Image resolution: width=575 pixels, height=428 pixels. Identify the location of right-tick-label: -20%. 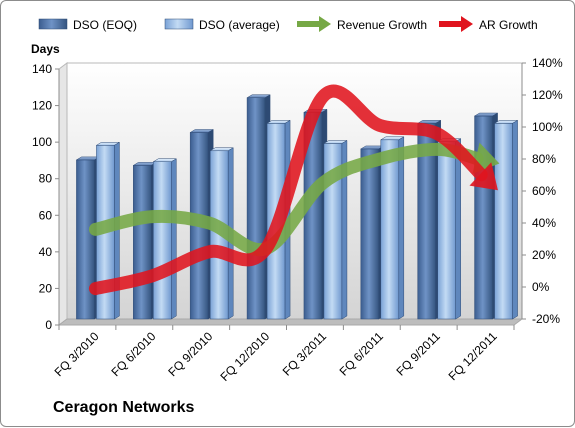
(546, 319).